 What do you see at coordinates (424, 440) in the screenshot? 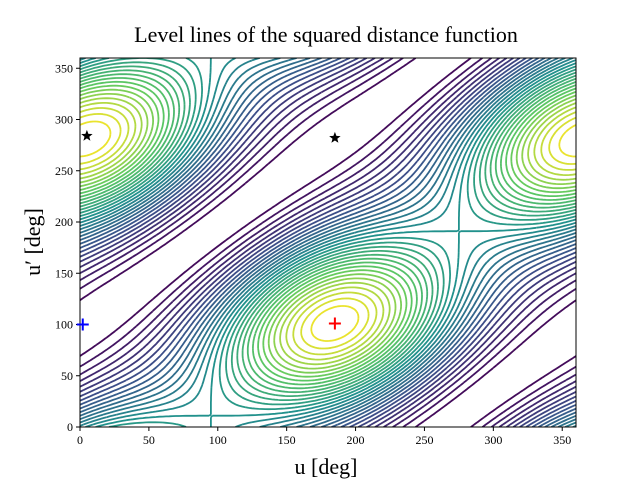
I see `x-tick-label: 250` at bounding box center [424, 440].